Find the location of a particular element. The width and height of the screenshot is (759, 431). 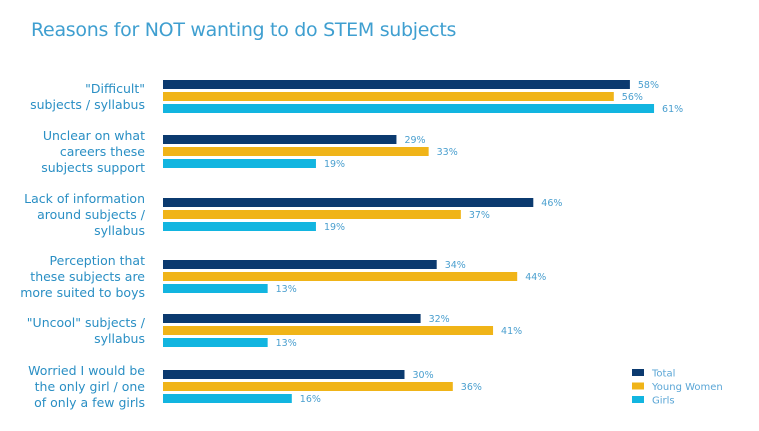

category-label: these subjects are is located at coordinates (87, 276).